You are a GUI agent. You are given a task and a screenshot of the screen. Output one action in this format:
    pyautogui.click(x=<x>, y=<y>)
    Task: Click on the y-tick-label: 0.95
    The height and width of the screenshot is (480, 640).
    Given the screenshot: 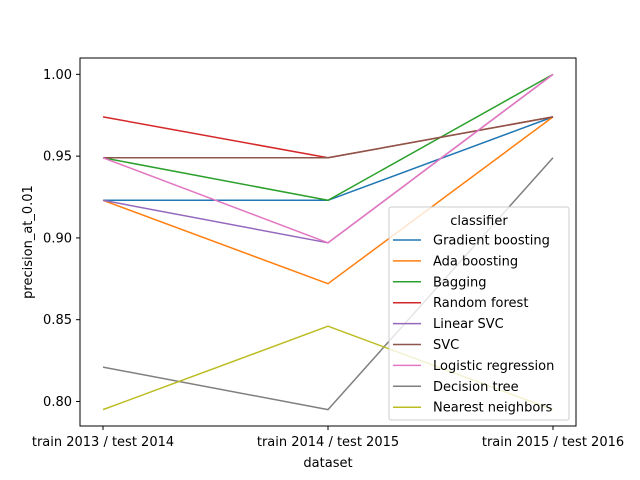 What is the action you would take?
    pyautogui.click(x=57, y=157)
    